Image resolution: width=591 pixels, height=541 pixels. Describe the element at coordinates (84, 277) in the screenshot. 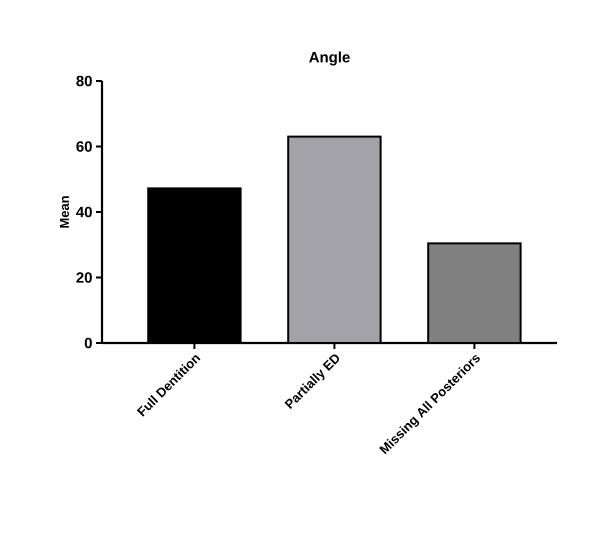

I see `y-tick-label: 20` at that location.